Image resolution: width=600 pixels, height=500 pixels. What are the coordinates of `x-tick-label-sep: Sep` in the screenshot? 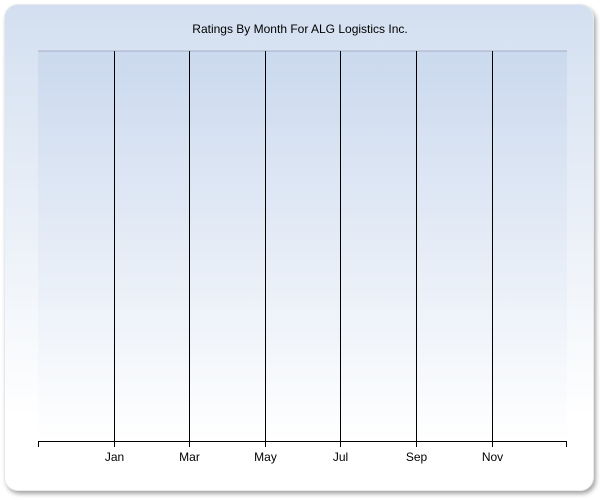 It's located at (417, 457).